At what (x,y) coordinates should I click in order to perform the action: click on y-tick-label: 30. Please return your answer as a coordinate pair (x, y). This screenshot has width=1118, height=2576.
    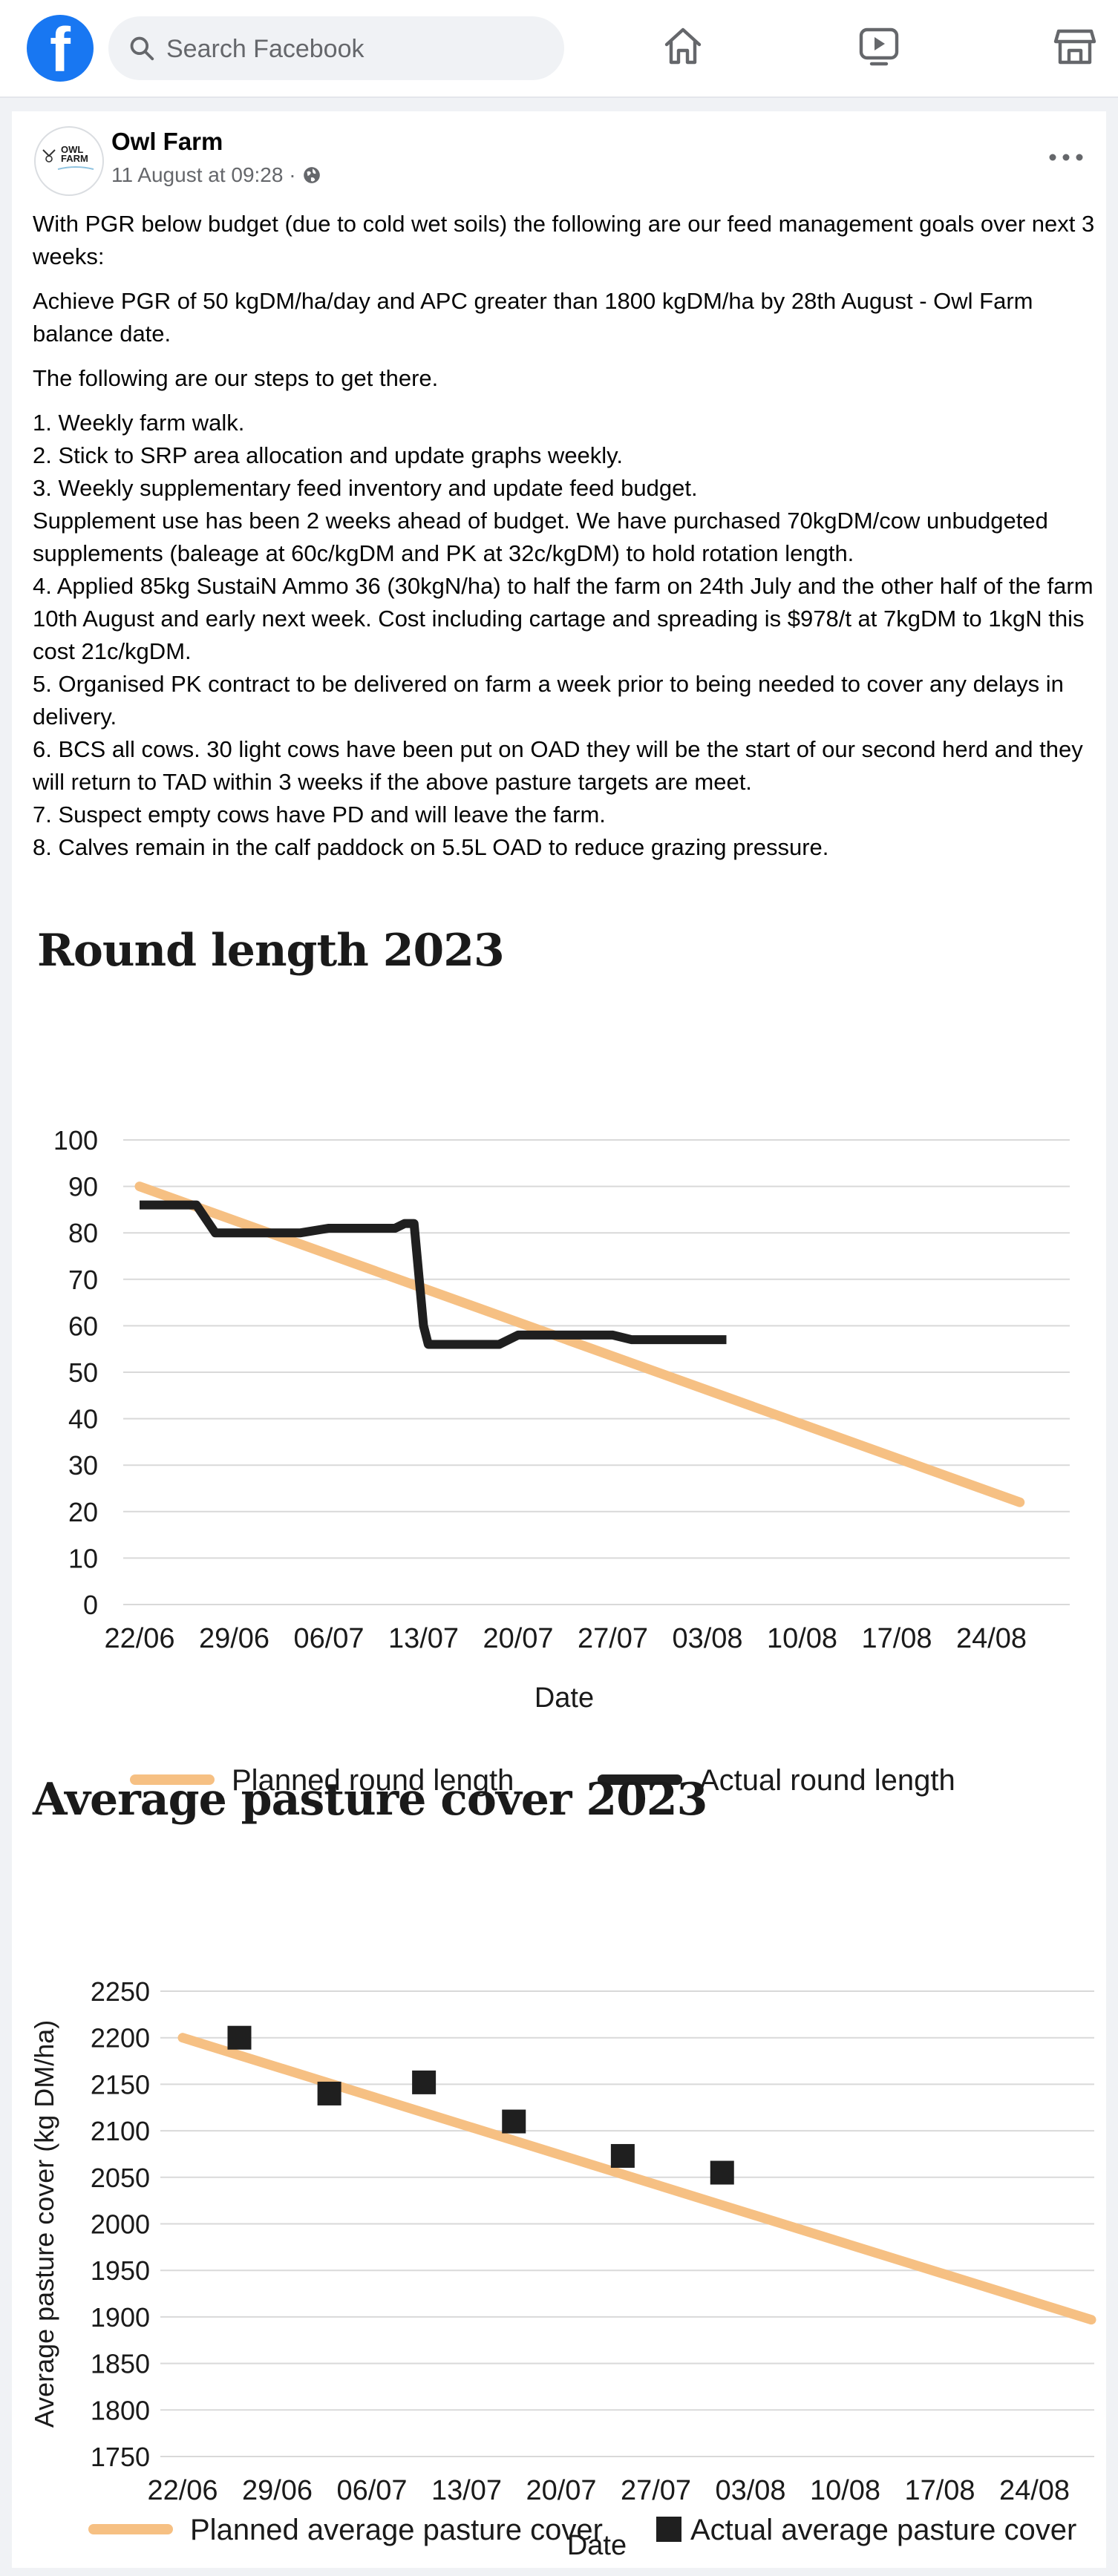
    Looking at the image, I should click on (83, 1465).